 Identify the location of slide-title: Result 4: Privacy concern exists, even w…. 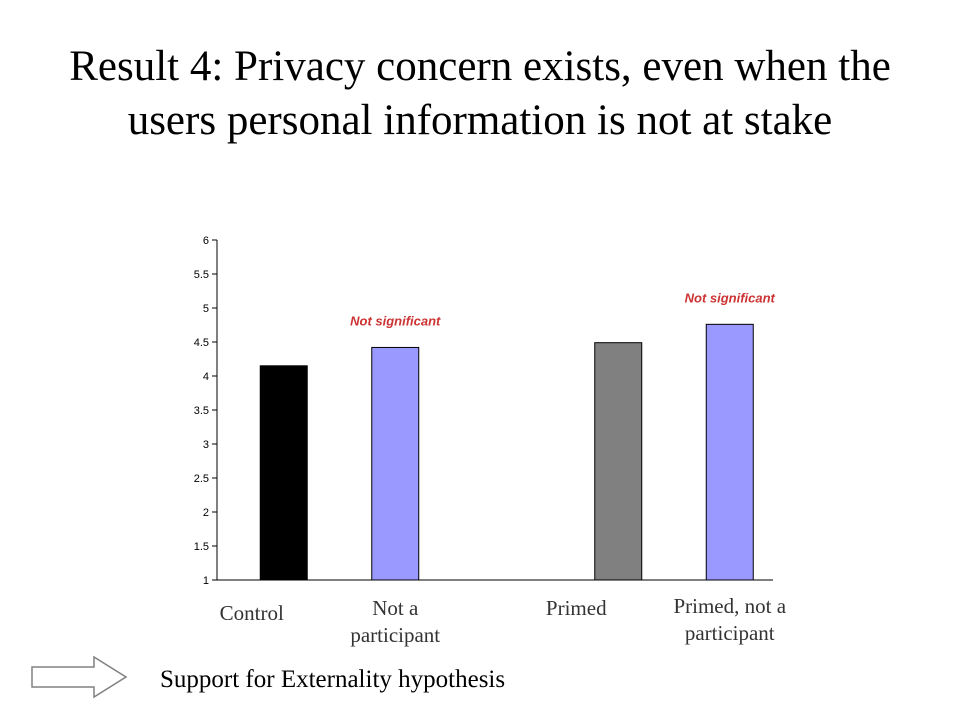
(480, 93).